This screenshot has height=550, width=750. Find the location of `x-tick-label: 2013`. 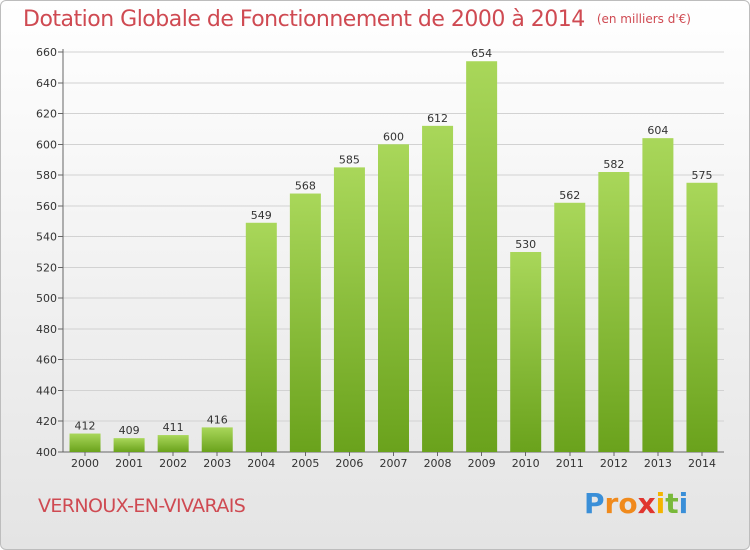

x-tick-label: 2013 is located at coordinates (658, 463).